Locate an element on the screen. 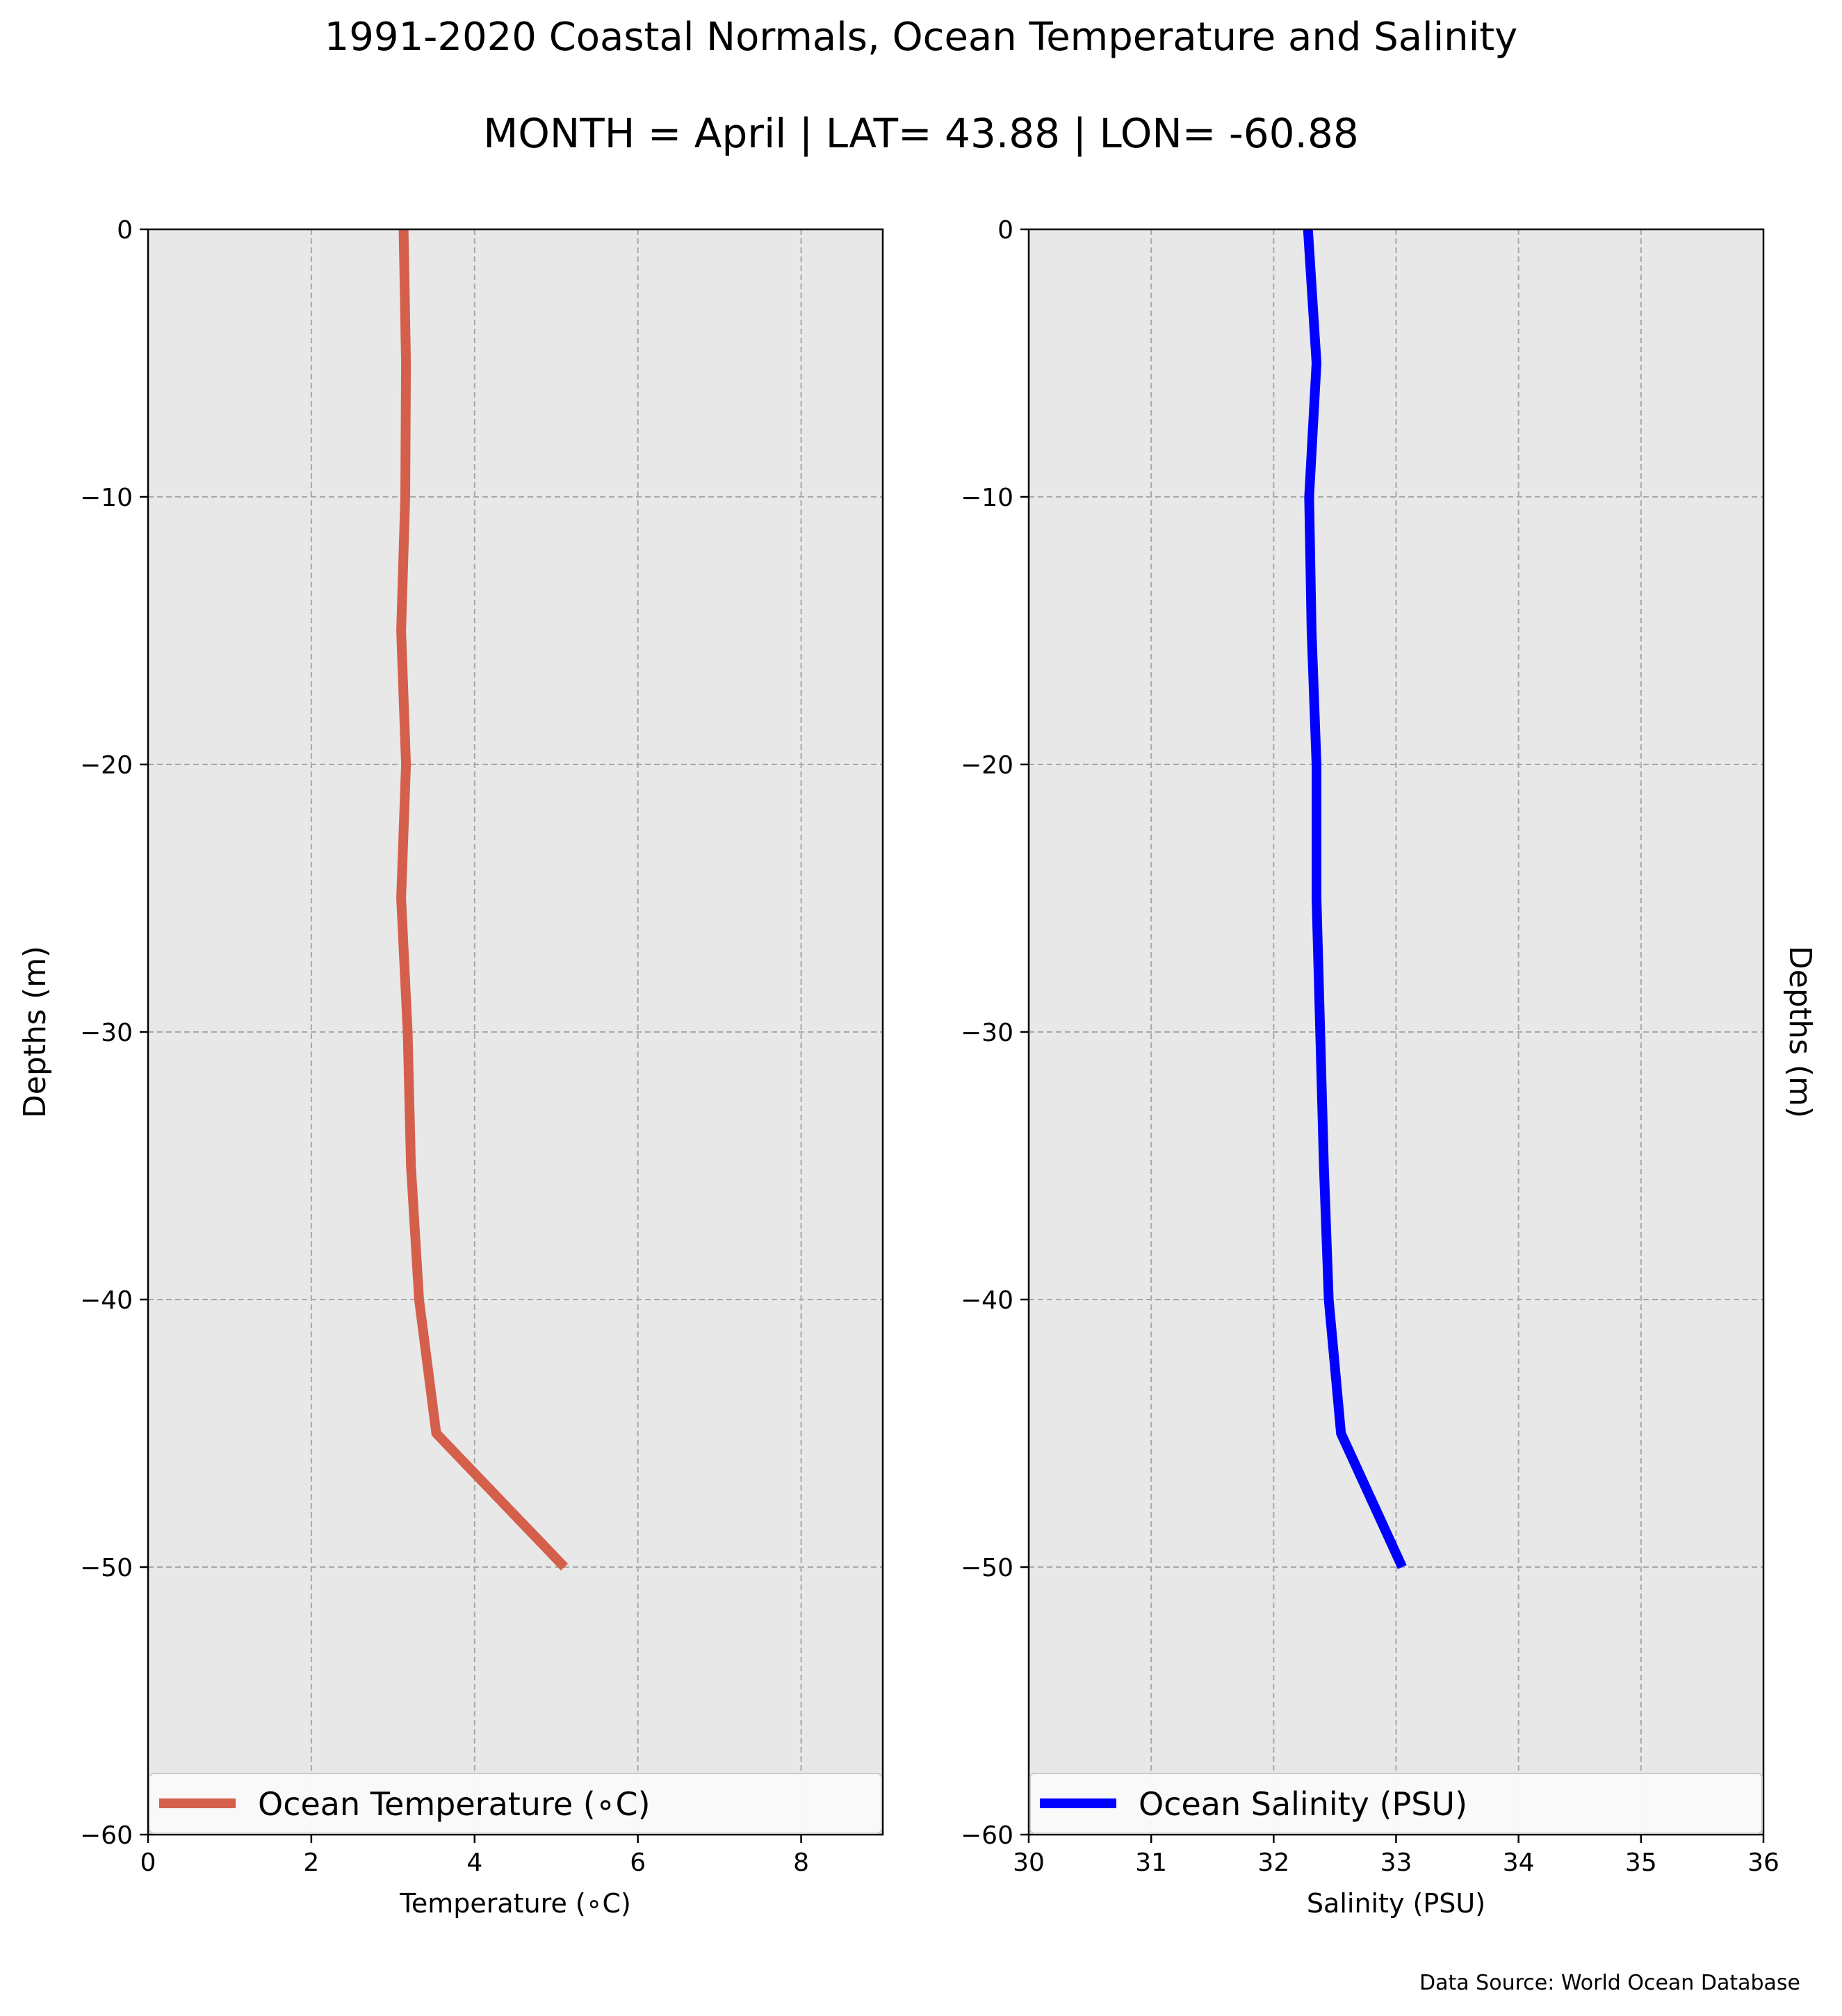 This screenshot has height=2016, width=1842. x-axis-label: Temperature (∘C) is located at coordinates (515, 1904).